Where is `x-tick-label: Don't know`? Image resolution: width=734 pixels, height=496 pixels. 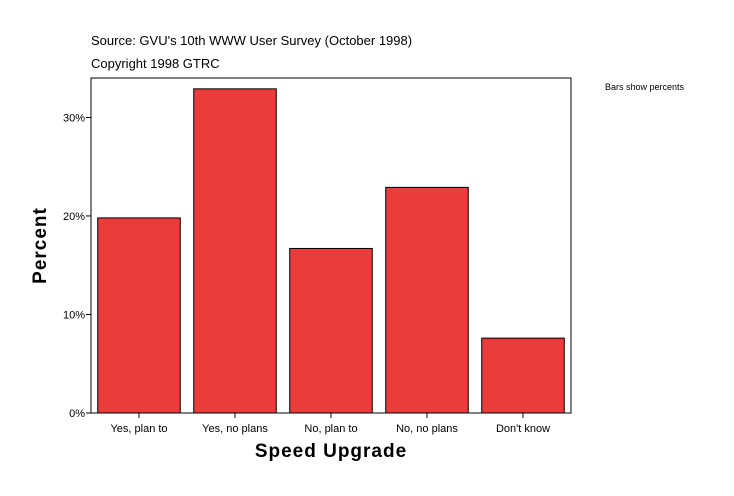
x-tick-label: Don't know is located at coordinates (523, 429).